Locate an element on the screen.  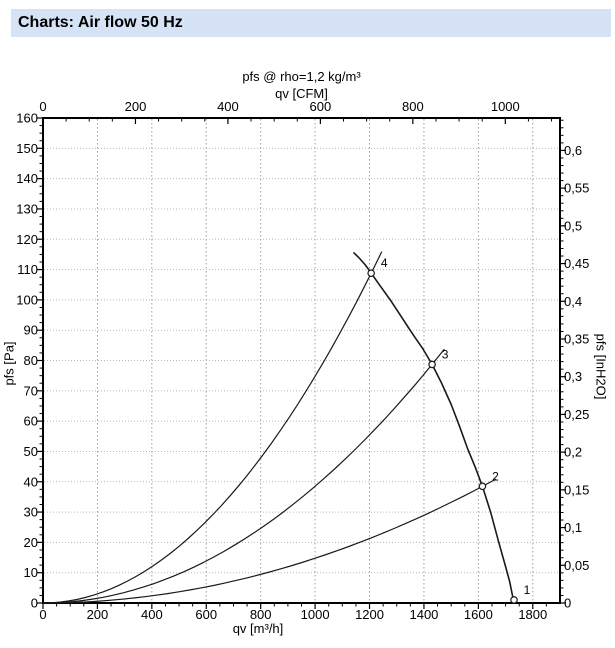
fan-curve is located at coordinates (434, 428).